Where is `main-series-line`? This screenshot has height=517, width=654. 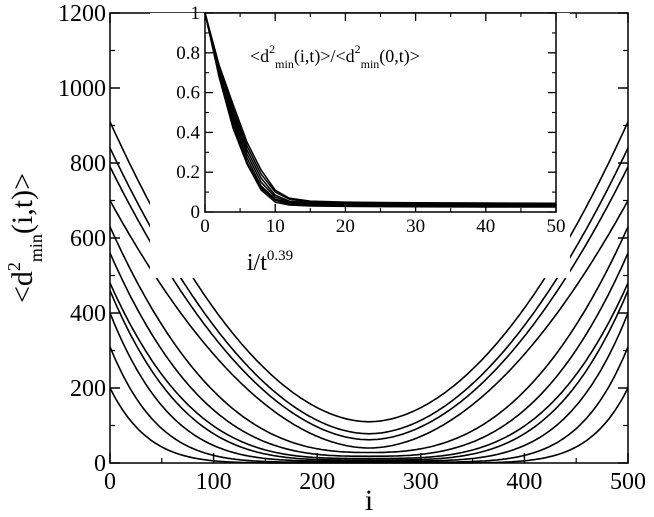
main-series-line is located at coordinates (369, 425).